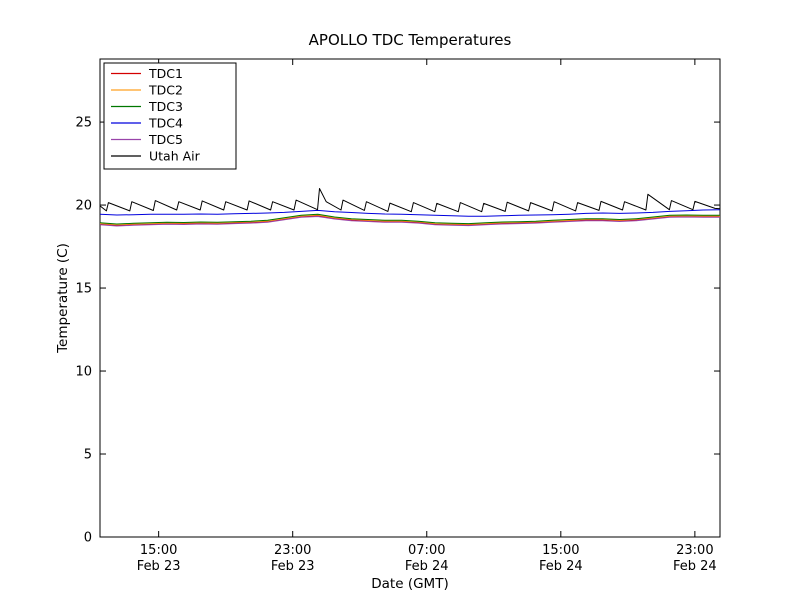 Image resolution: width=800 pixels, height=600 pixels. Describe the element at coordinates (426, 550) in the screenshot. I see `x-tick-label-time: 07:00` at that location.